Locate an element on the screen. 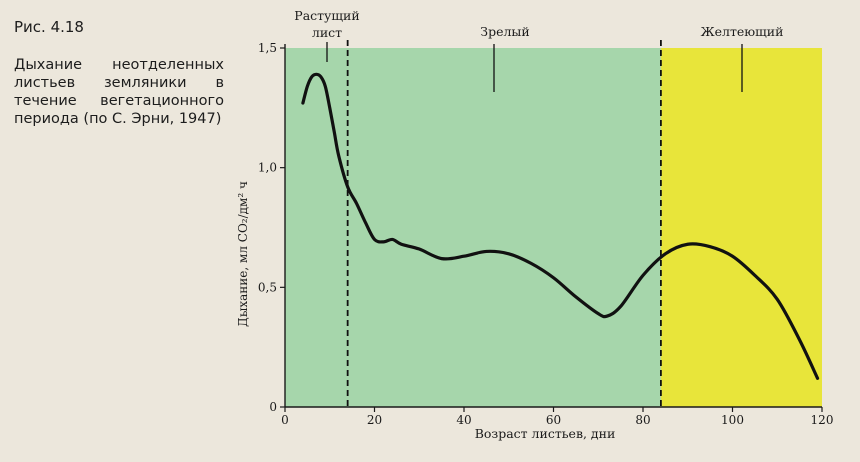  y-axis-label: Дыхание, мл CO₂/дм² ч is located at coordinates (243, 254).